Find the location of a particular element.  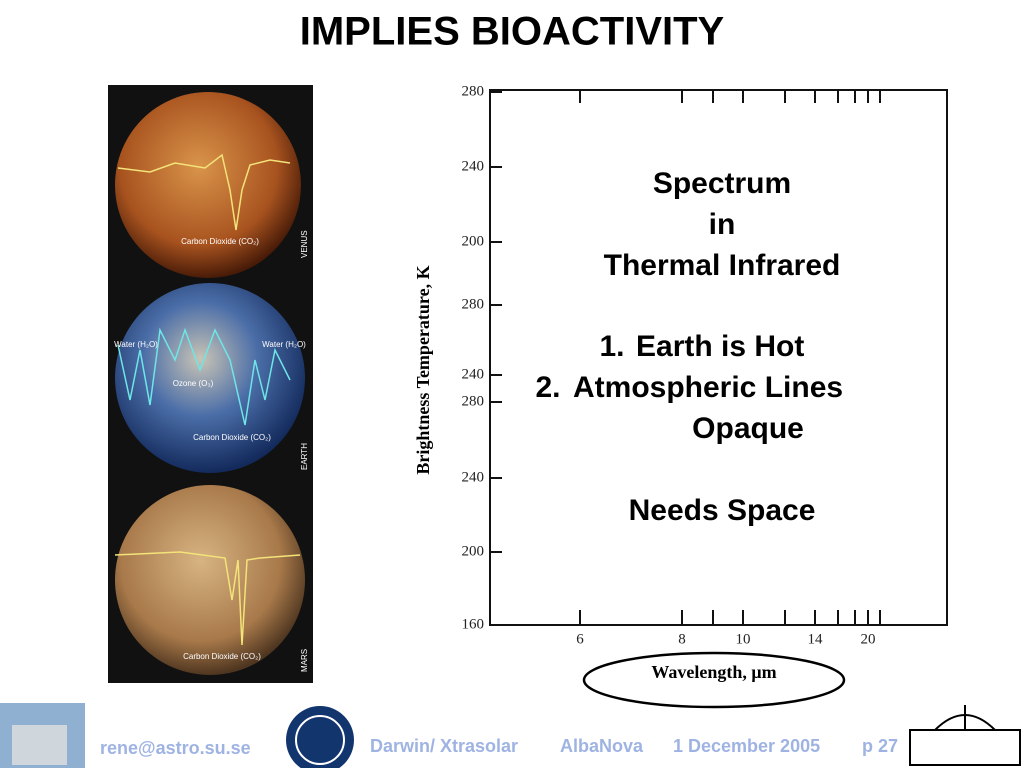

list-item: Earth is Hot is located at coordinates (720, 346).